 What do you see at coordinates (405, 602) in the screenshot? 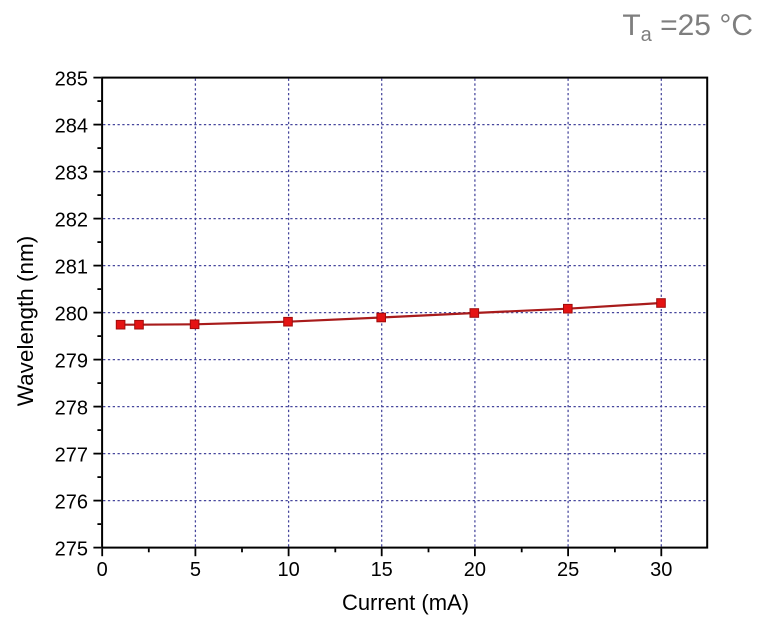
I see `svg-text: Current (mA)` at bounding box center [405, 602].